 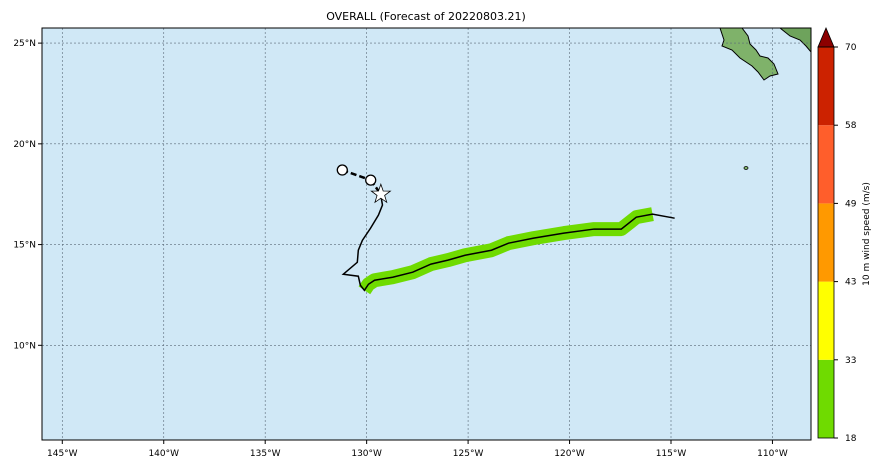 I want to click on lat-tick-label: 20°N, so click(x=24, y=145).